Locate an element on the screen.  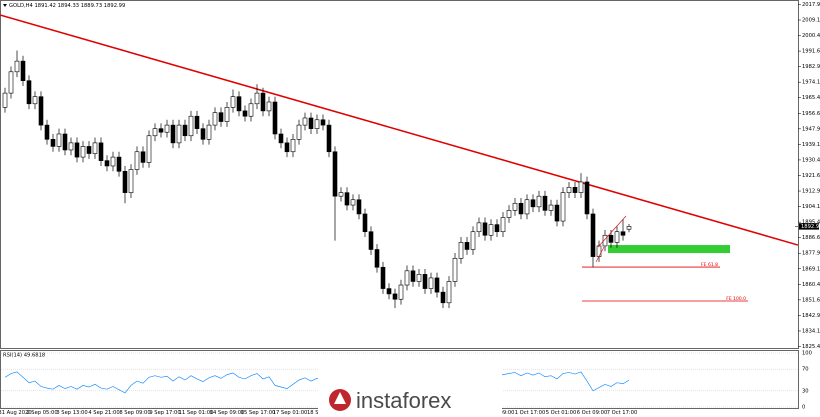
fib-level-label: FE 61.8 is located at coordinates (709, 265).